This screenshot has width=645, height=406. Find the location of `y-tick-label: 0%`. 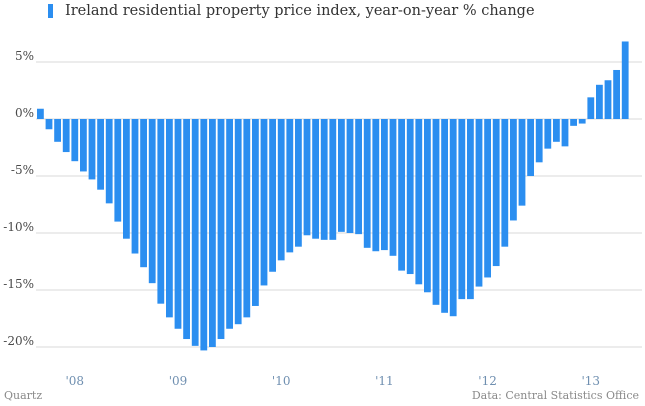

y-tick-label: 0% is located at coordinates (24, 113).